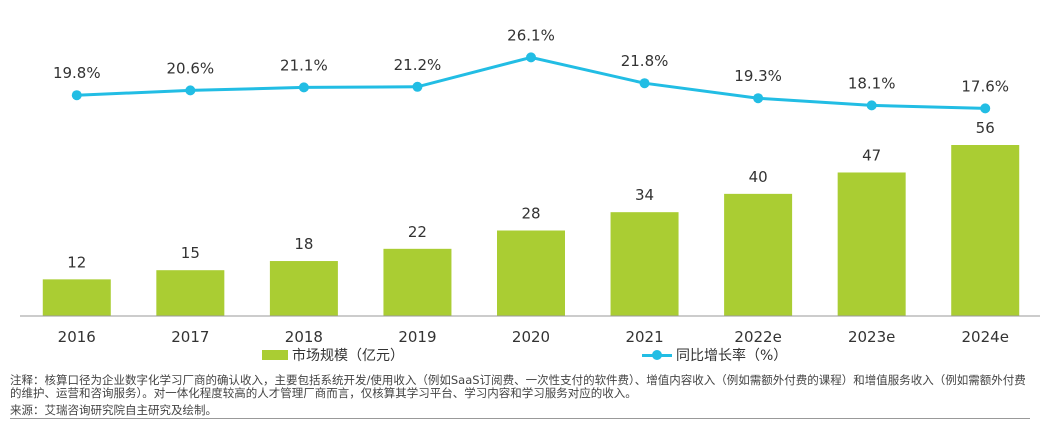 Image resolution: width=1050 pixels, height=422 pixels. I want to click on chart-source: 来源：艾瑞咨询研究院自主研究及绘制。, so click(113, 410).